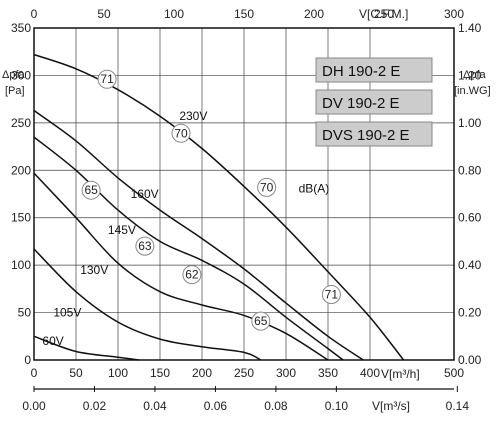 Image resolution: width=500 pixels, height=426 pixels. I want to click on x-tick-label-5: 250, so click(244, 373).